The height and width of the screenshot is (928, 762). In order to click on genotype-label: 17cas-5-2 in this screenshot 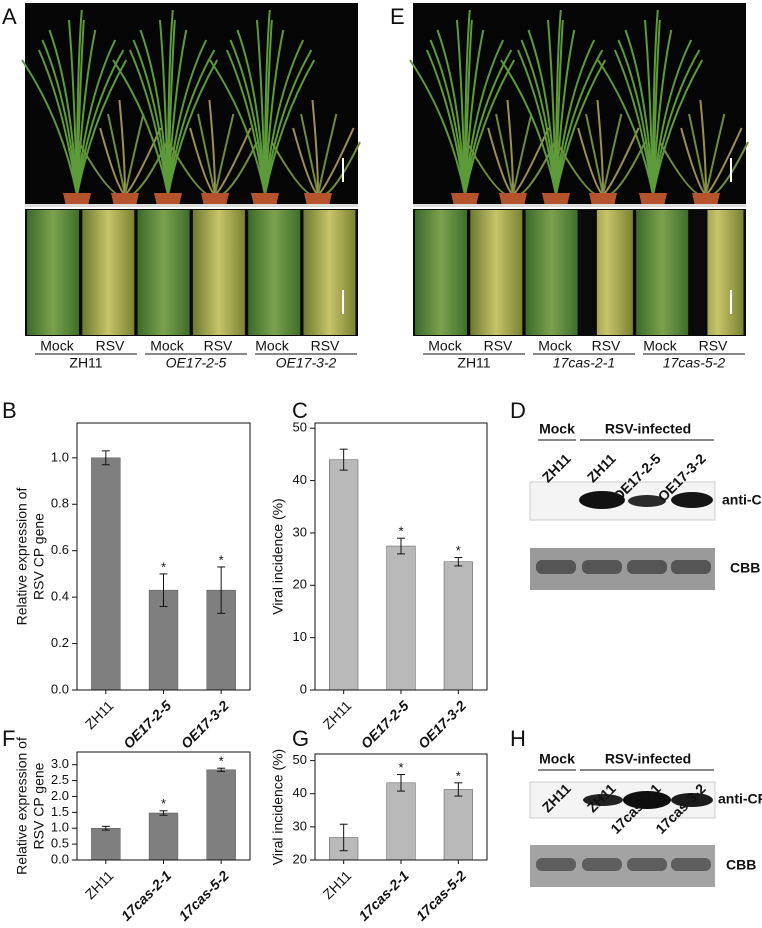, I will do `click(694, 363)`.